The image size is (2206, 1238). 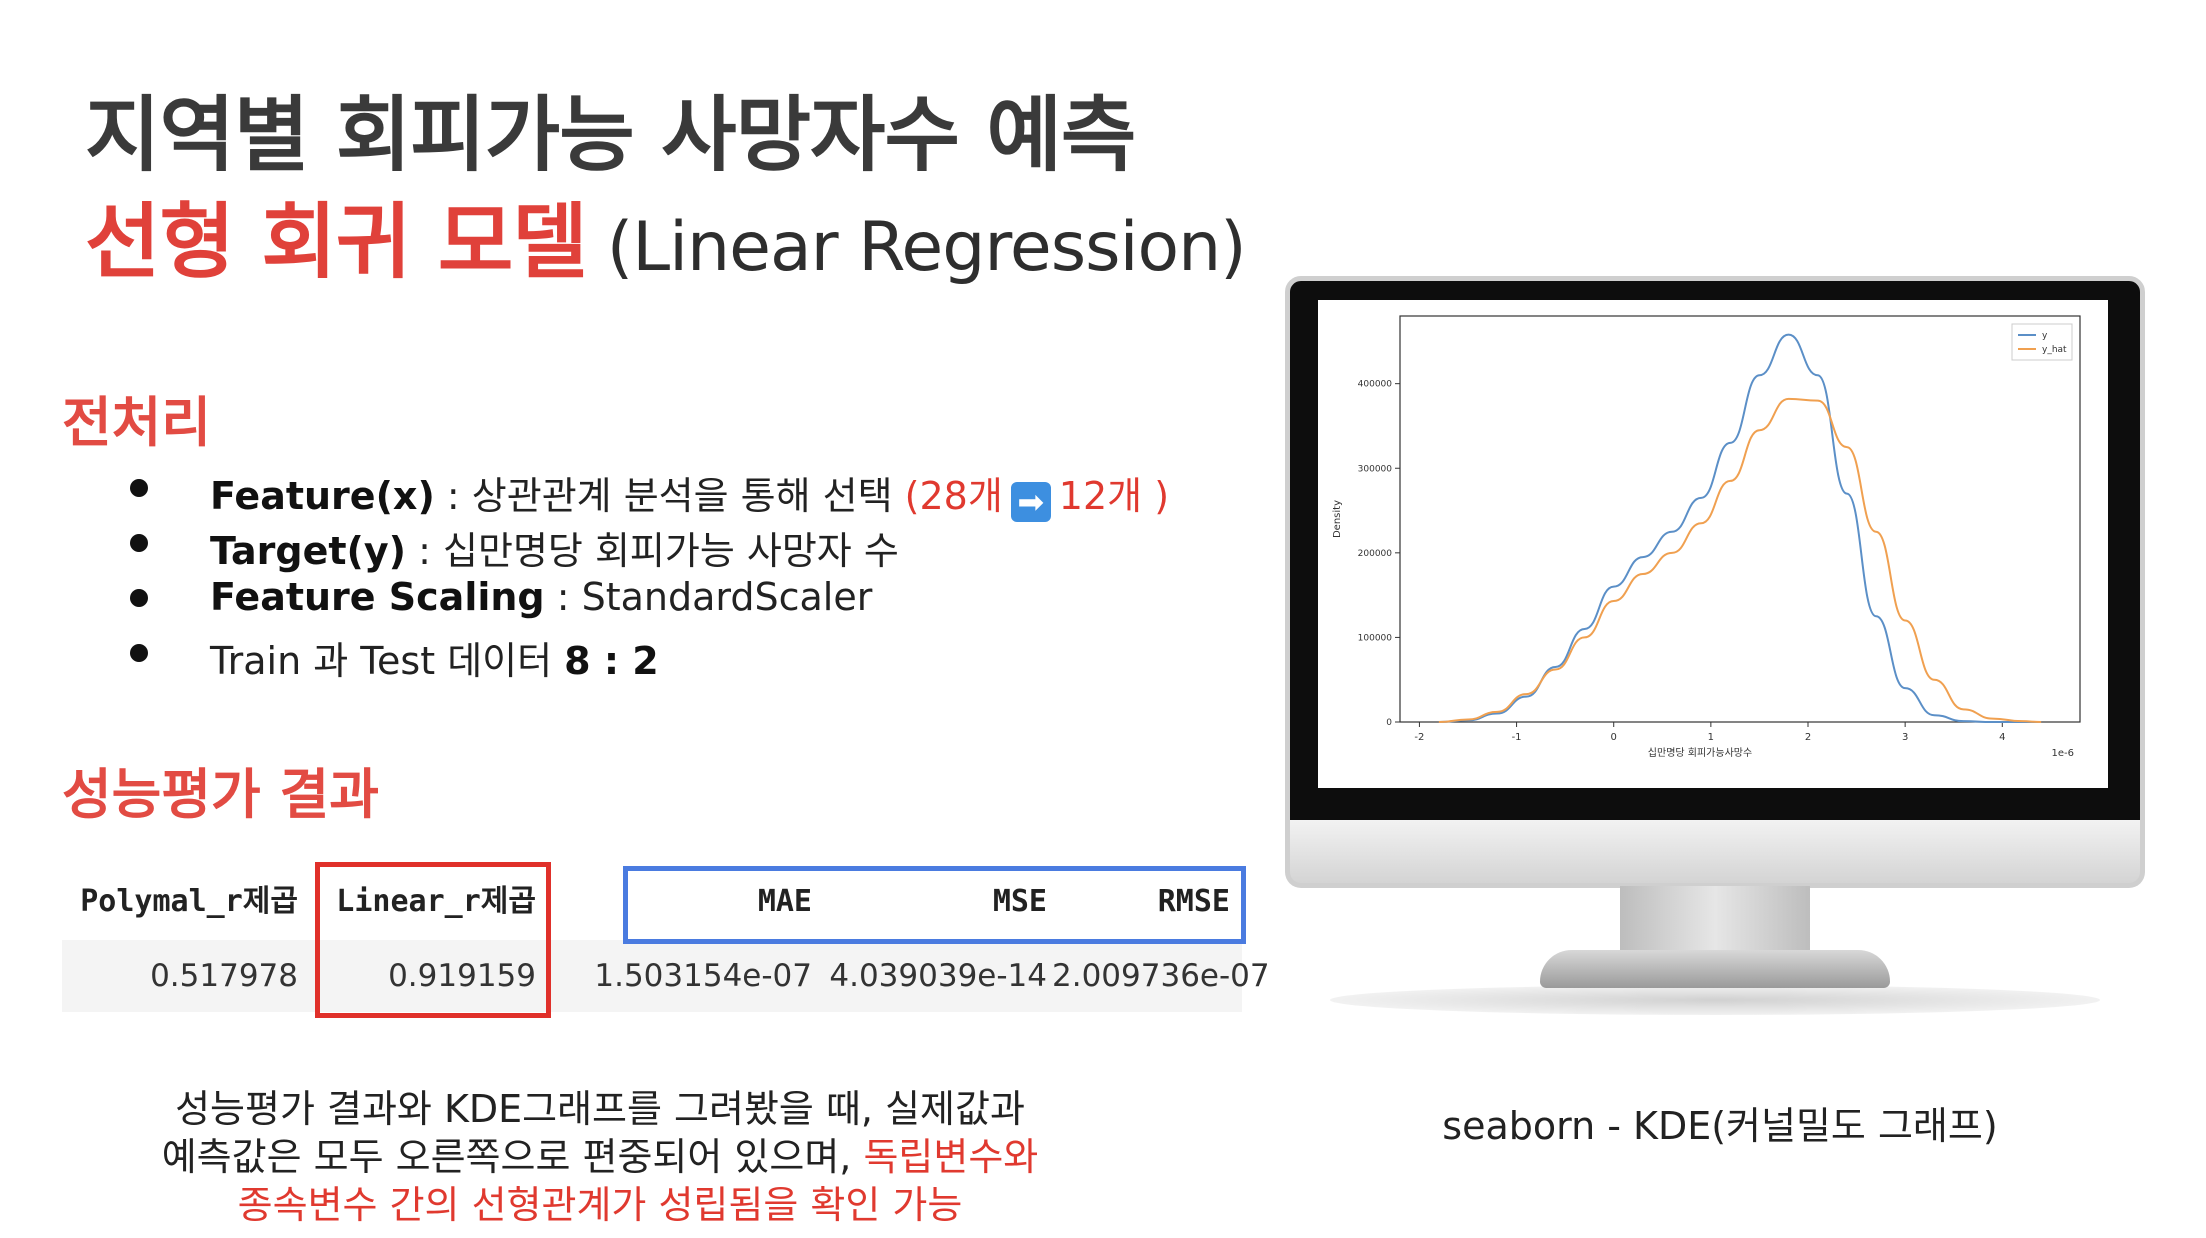 What do you see at coordinates (189, 901) in the screenshot?
I see `header-polymal-r2: Polymal_r제곱` at bounding box center [189, 901].